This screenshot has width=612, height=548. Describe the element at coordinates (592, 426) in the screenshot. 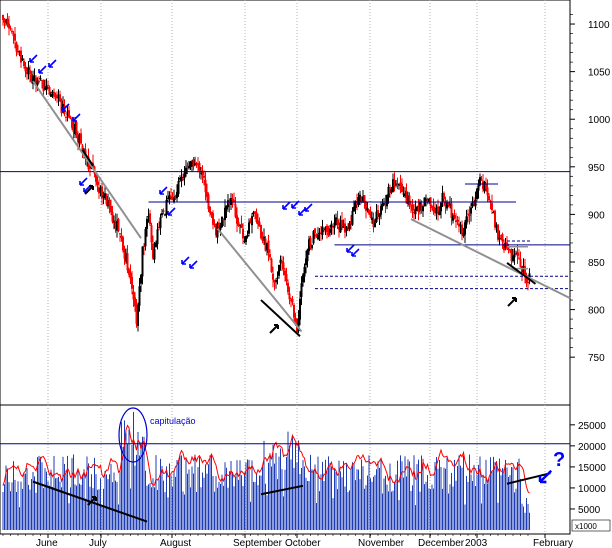

I see `volume-tick-label: 25000` at that location.